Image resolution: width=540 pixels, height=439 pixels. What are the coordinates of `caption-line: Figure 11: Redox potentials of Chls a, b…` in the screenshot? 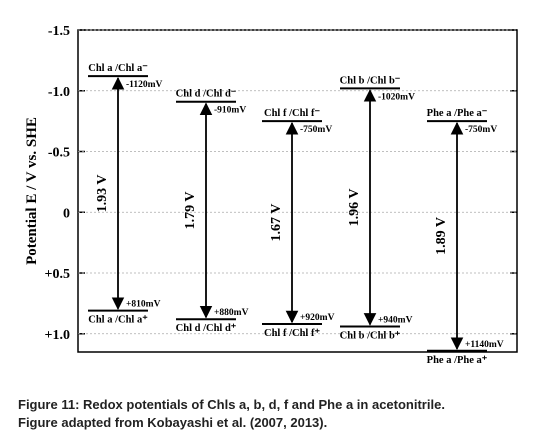 It's located at (231, 404).